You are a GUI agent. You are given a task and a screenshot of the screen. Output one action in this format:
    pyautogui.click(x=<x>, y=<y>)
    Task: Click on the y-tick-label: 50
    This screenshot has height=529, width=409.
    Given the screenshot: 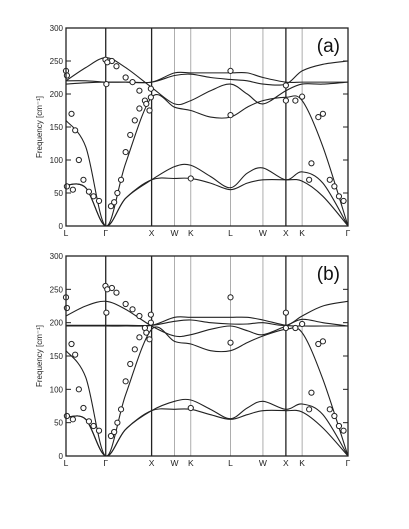 What is the action you would take?
    pyautogui.click(x=58, y=193)
    